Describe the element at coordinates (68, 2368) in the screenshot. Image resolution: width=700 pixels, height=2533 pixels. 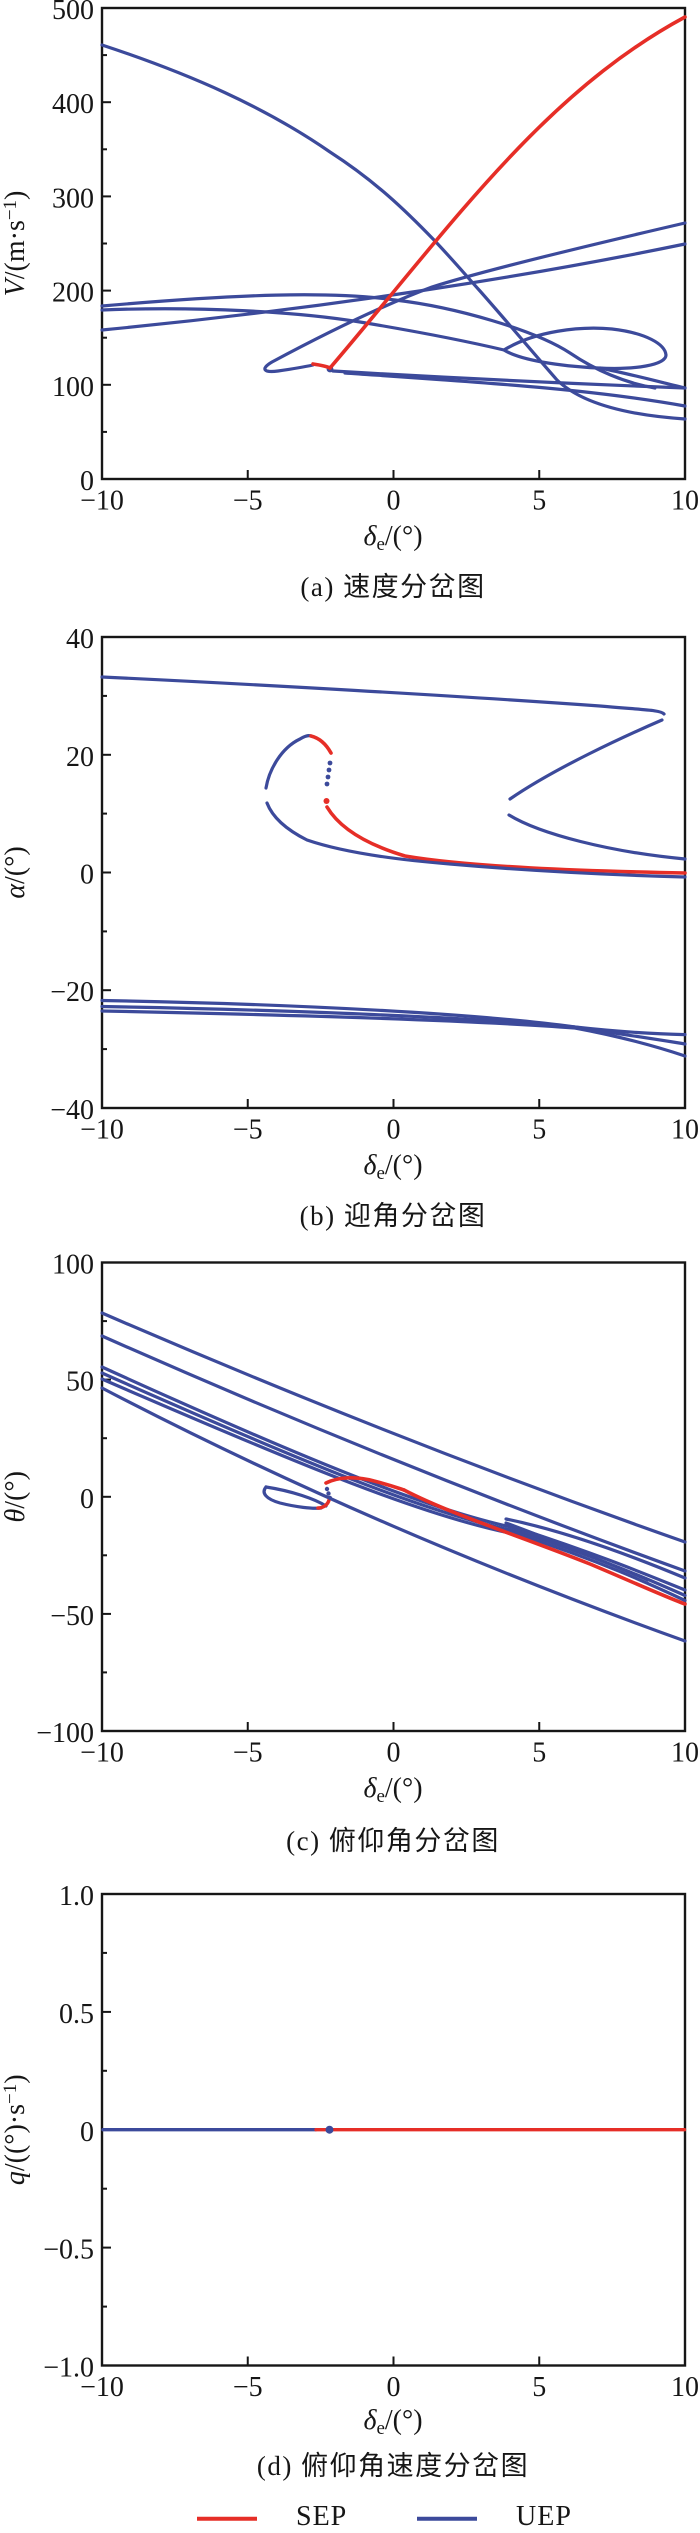
I see `svg-text: −1.0` at that location.